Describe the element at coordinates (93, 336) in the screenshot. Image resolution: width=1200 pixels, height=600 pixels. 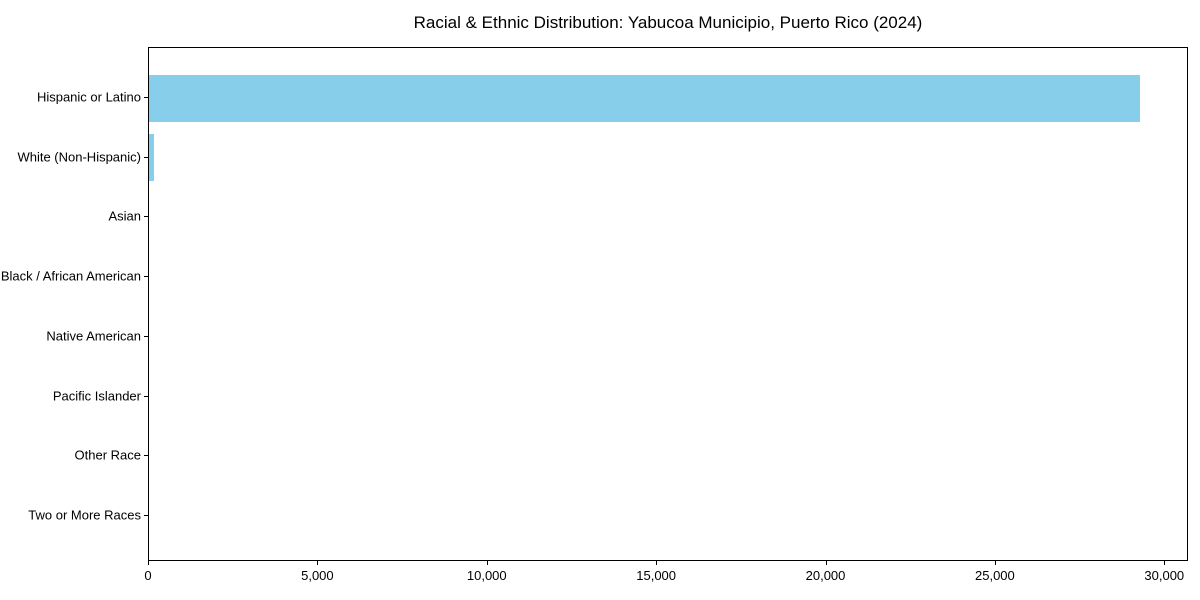
I see `y-tick-label: Native American` at that location.